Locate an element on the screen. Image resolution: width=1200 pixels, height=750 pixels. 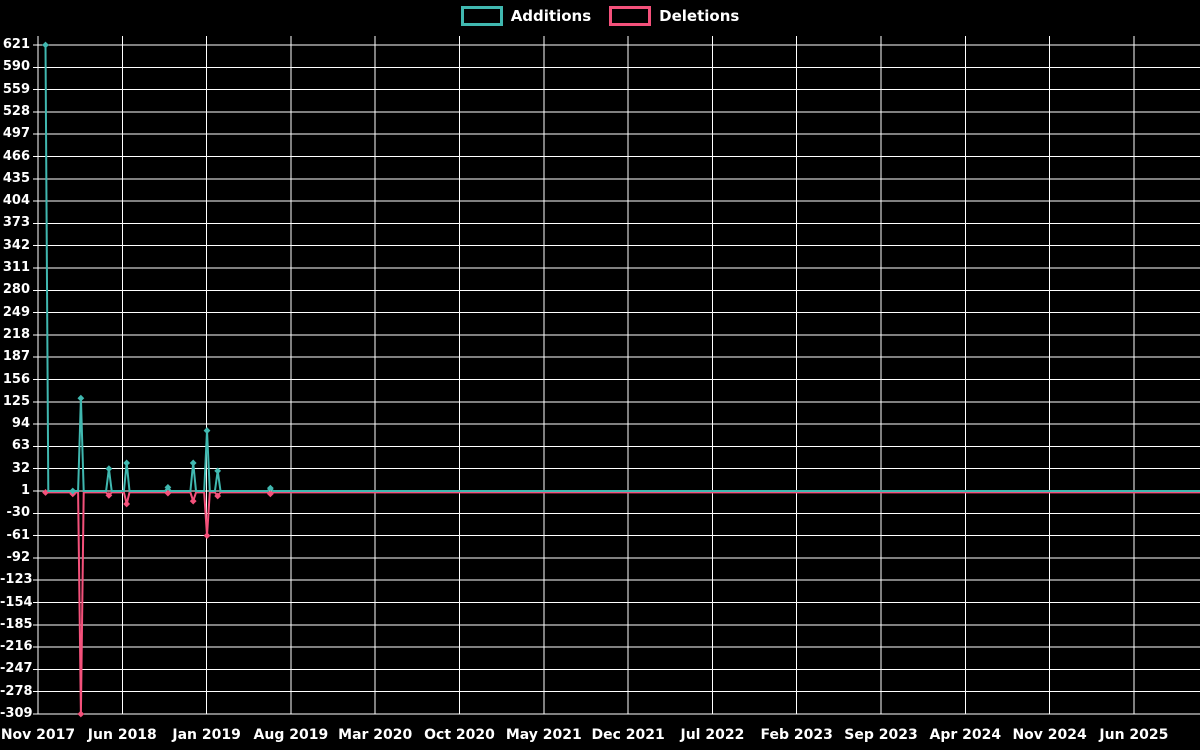
x-tick-label: Feb 2023 is located at coordinates (796, 735).